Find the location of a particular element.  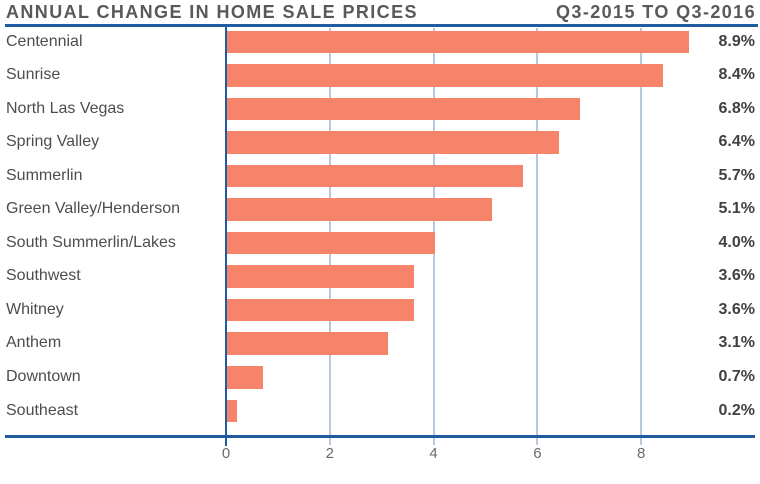

value-label: 0.7% is located at coordinates (736, 376).